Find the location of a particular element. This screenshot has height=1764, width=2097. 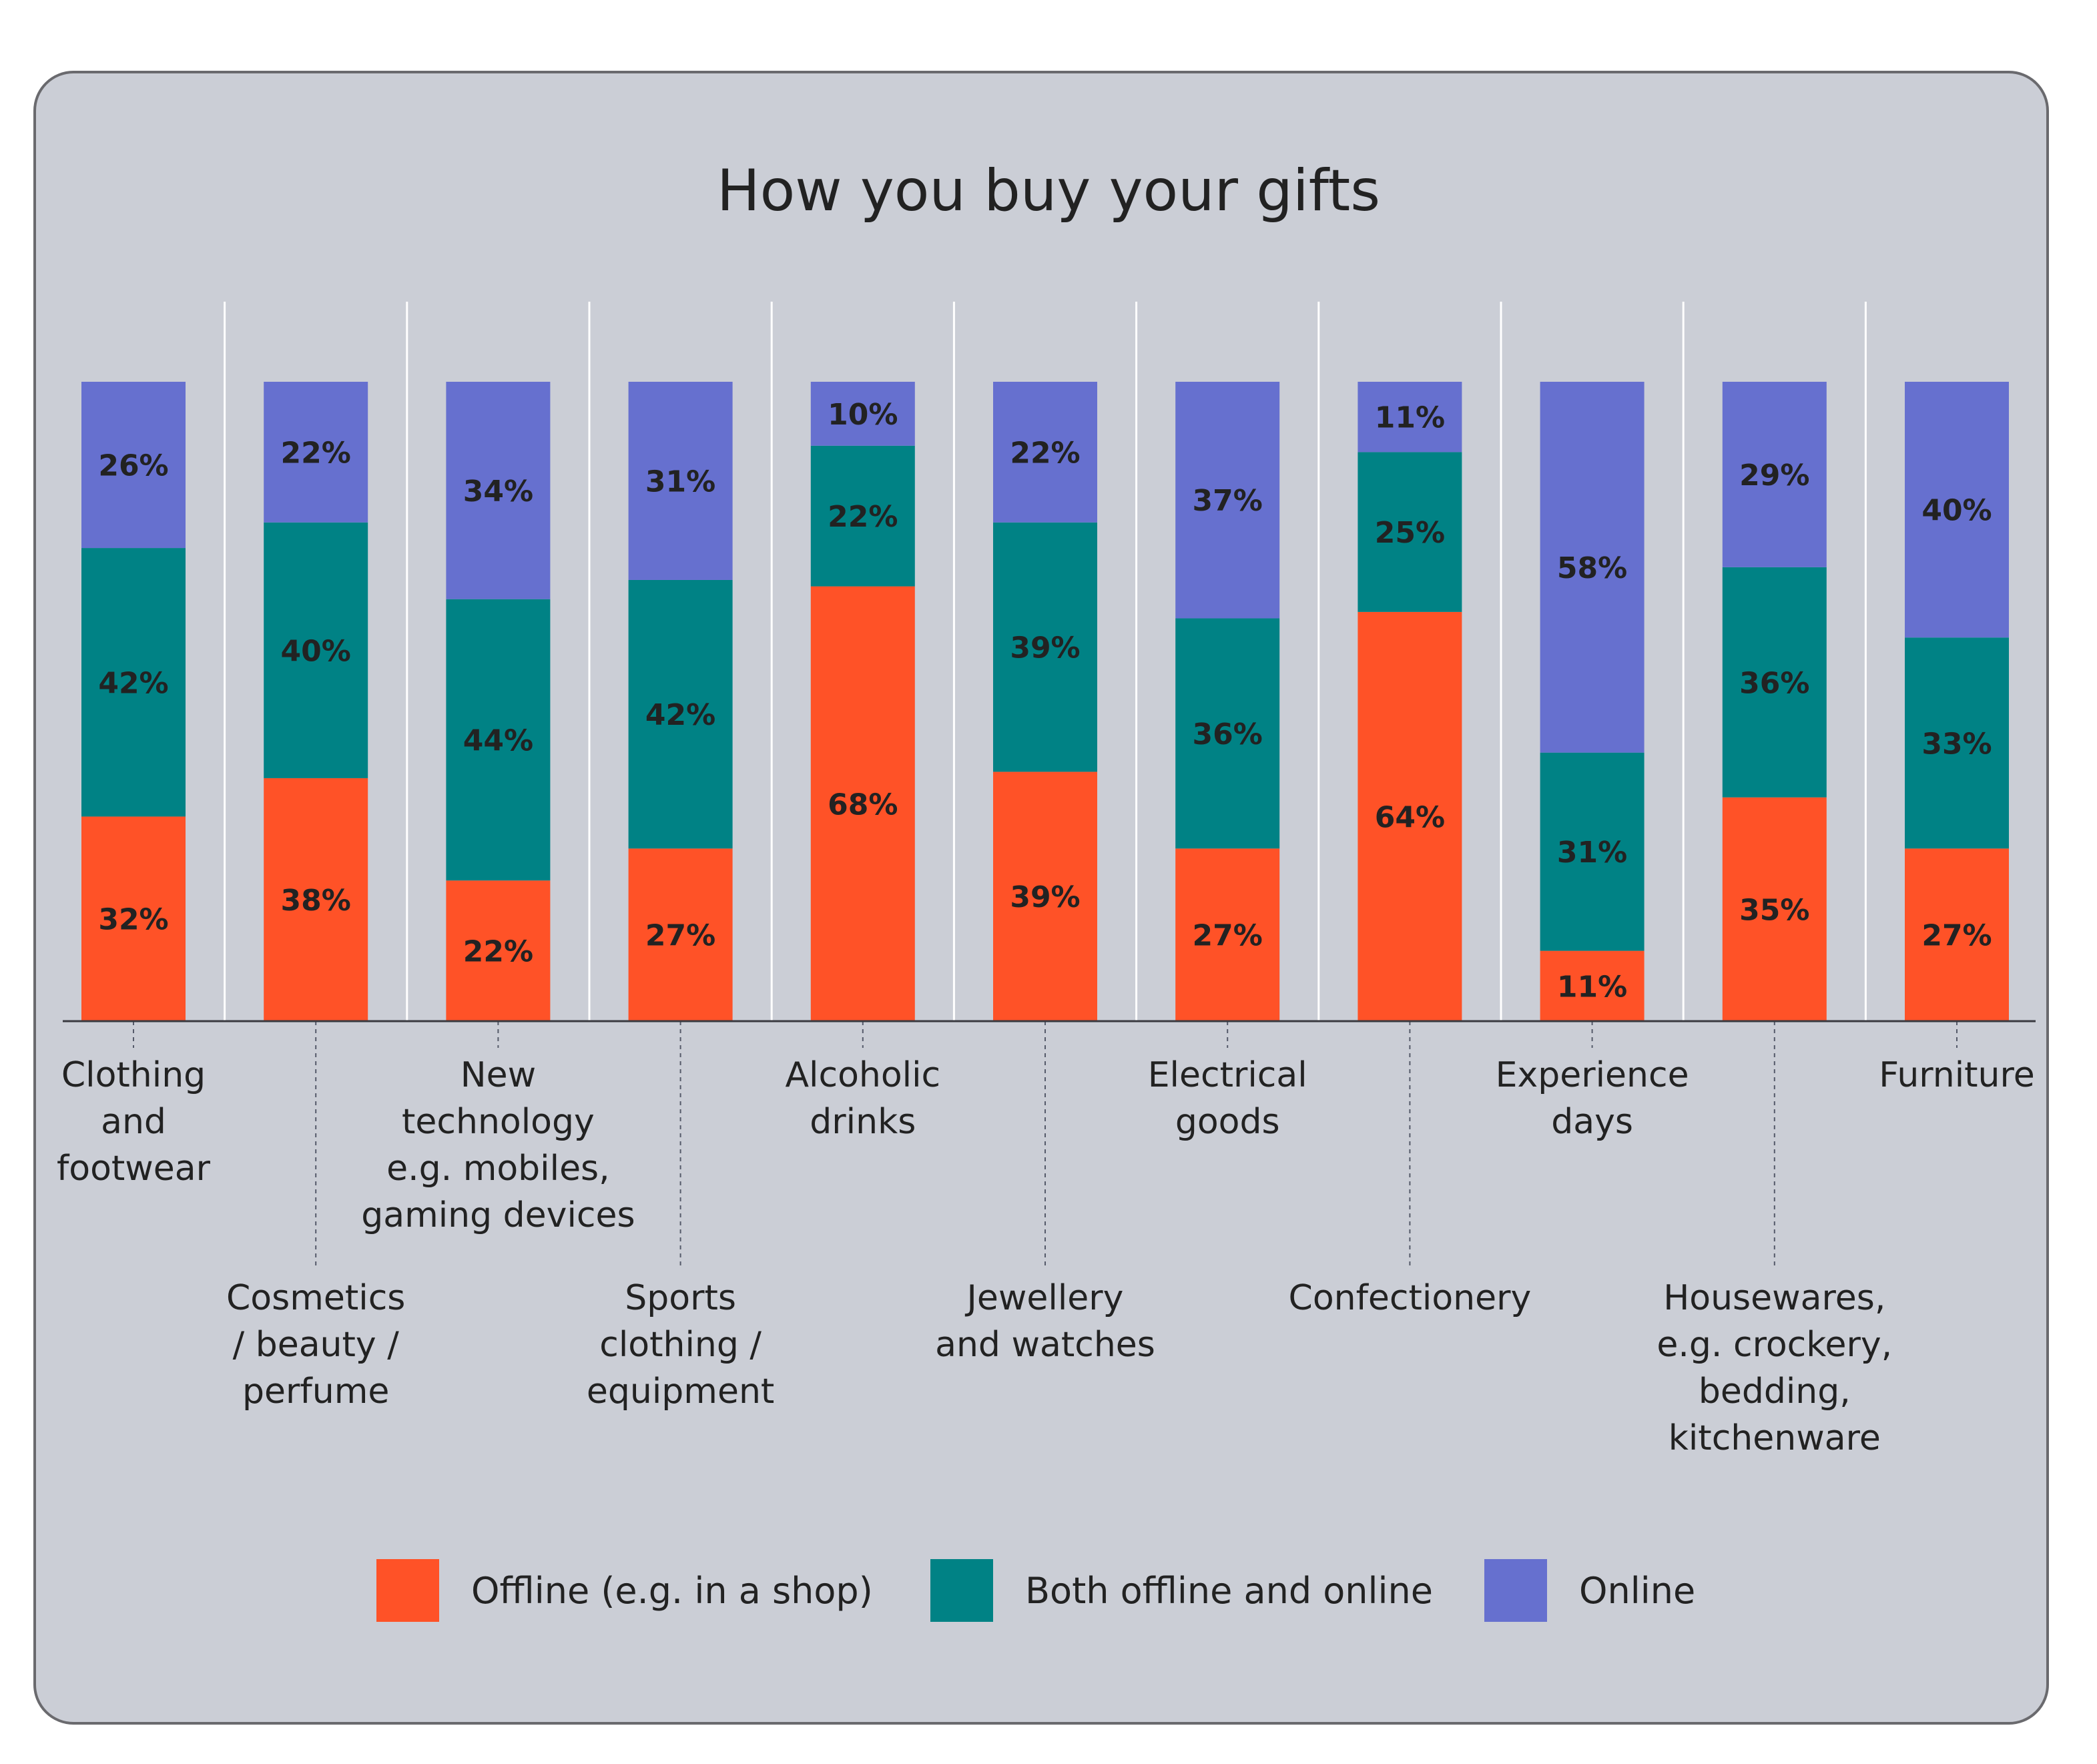

data-label: 38% is located at coordinates (316, 901).